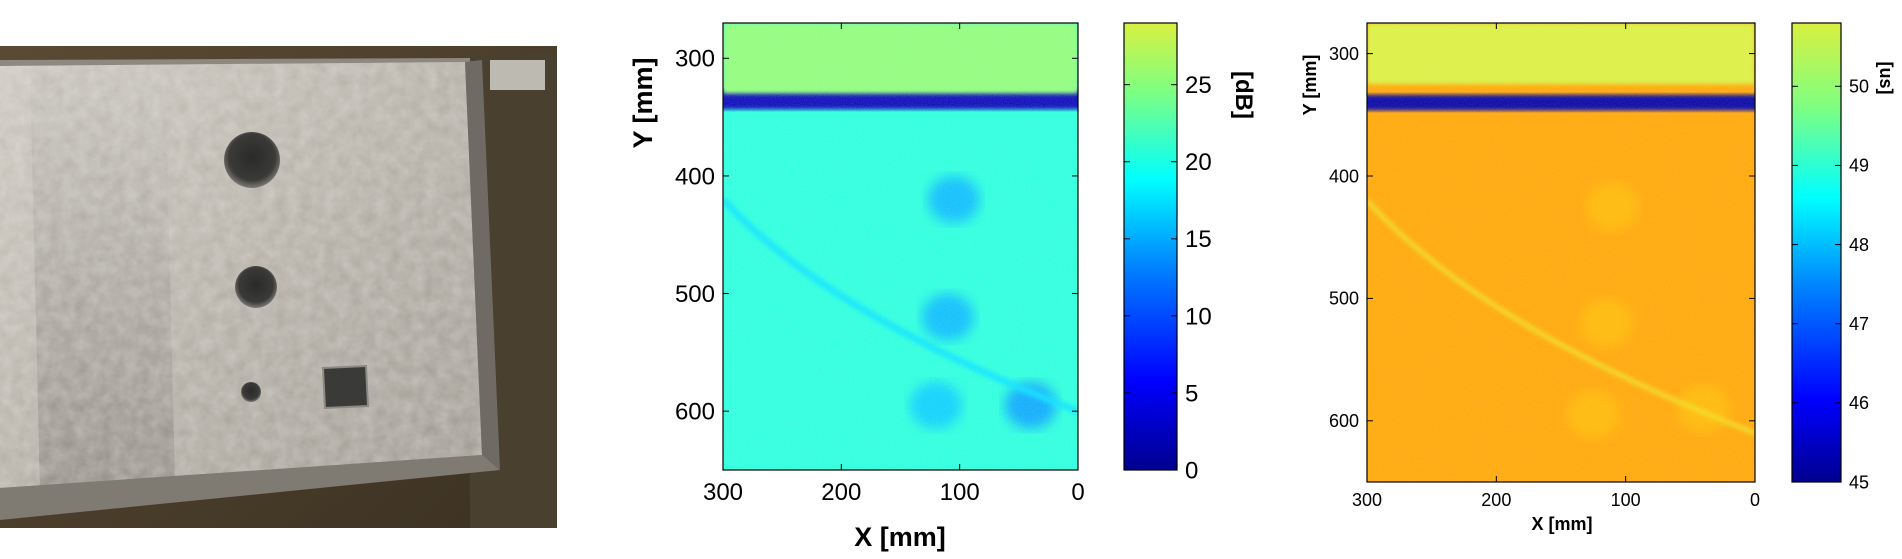 This screenshot has width=1902, height=559. What do you see at coordinates (1886, 78) in the screenshot?
I see `tof-colorbar-label: [us]` at bounding box center [1886, 78].